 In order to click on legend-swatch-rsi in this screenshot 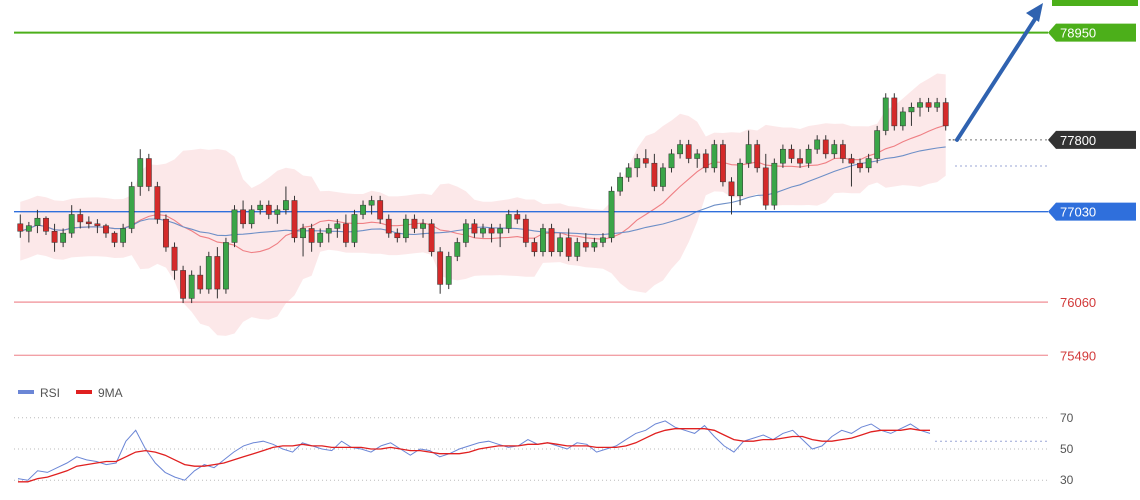, I will do `click(26, 392)`.